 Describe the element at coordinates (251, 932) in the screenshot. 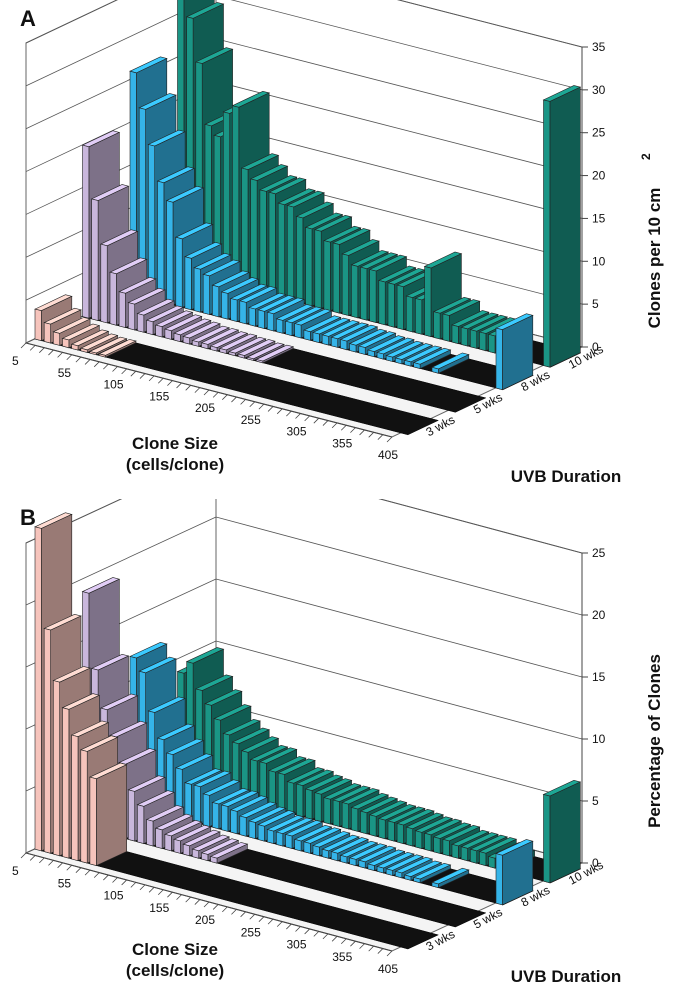

I see `x-tick-label: 255` at that location.